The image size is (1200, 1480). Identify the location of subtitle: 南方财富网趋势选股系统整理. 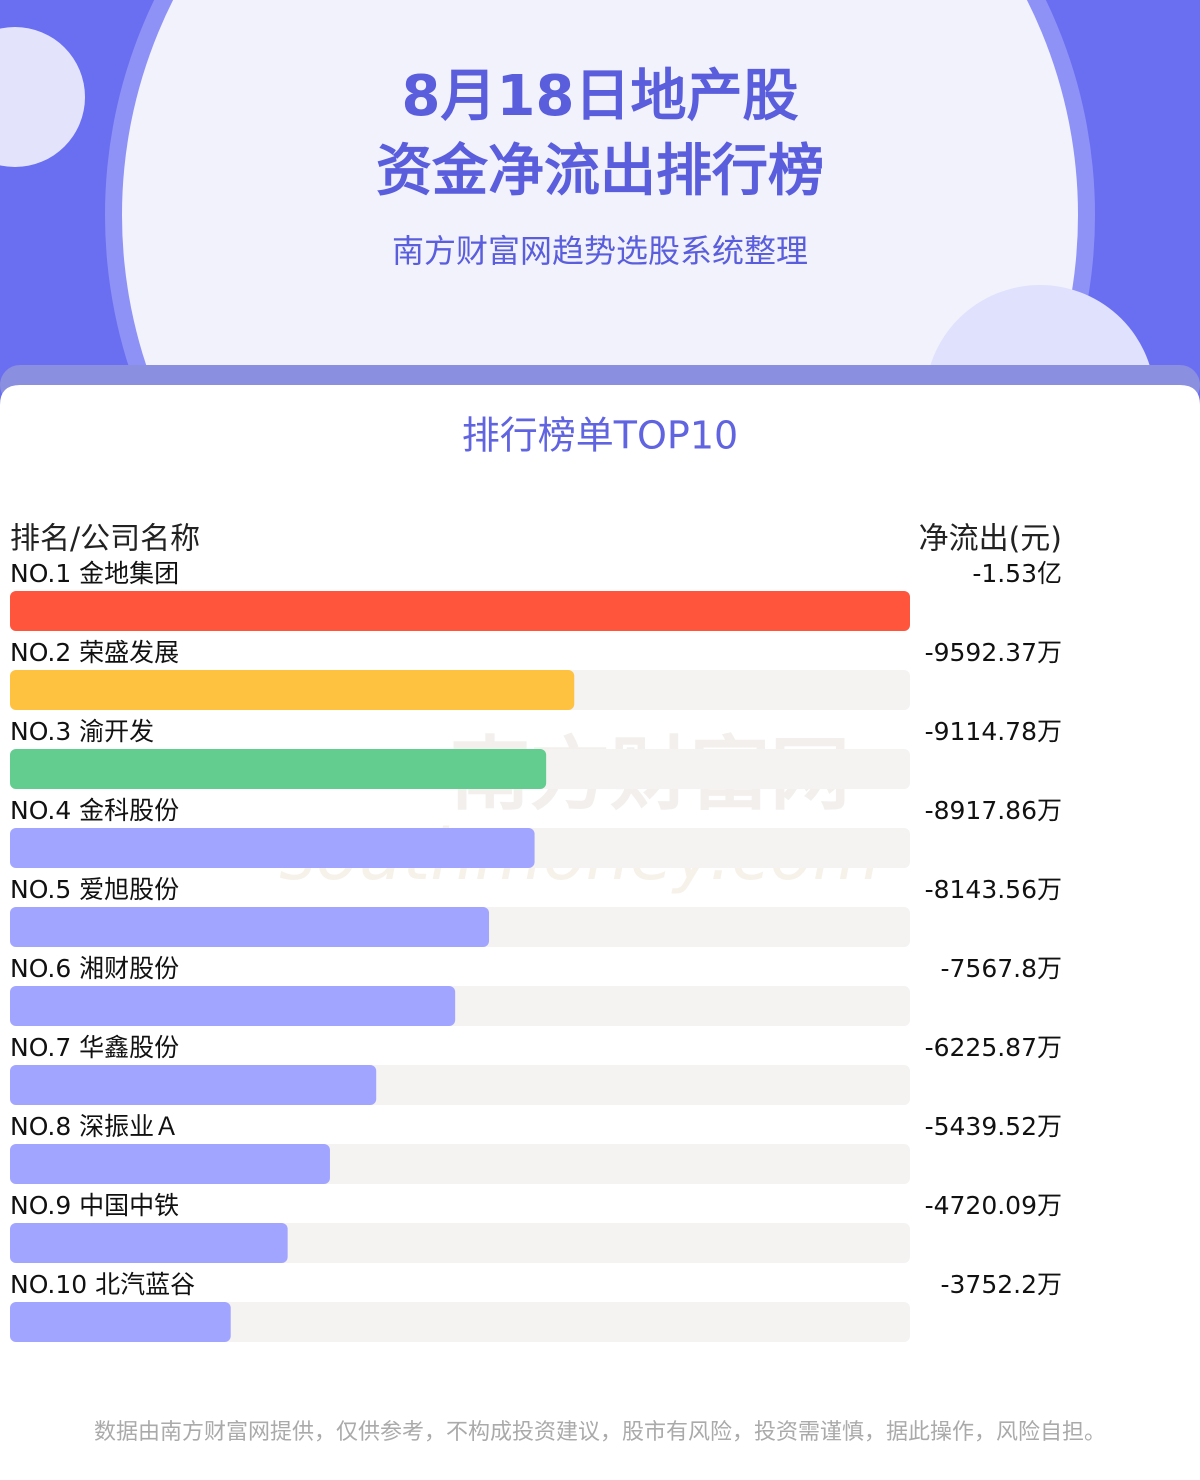
(600, 251).